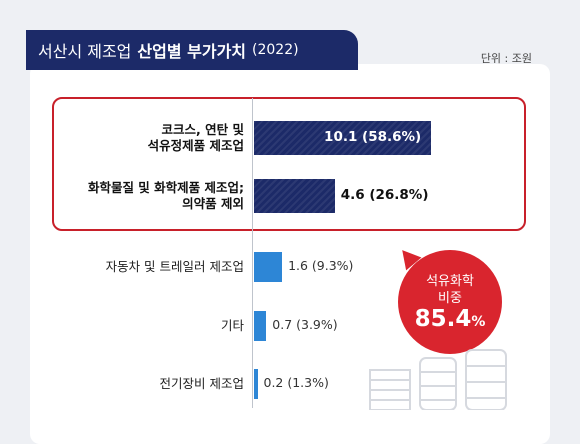 Image resolution: width=580 pixels, height=444 pixels. What do you see at coordinates (373, 137) in the screenshot?
I see `value-label: 10.1 (58.6%)` at bounding box center [373, 137].